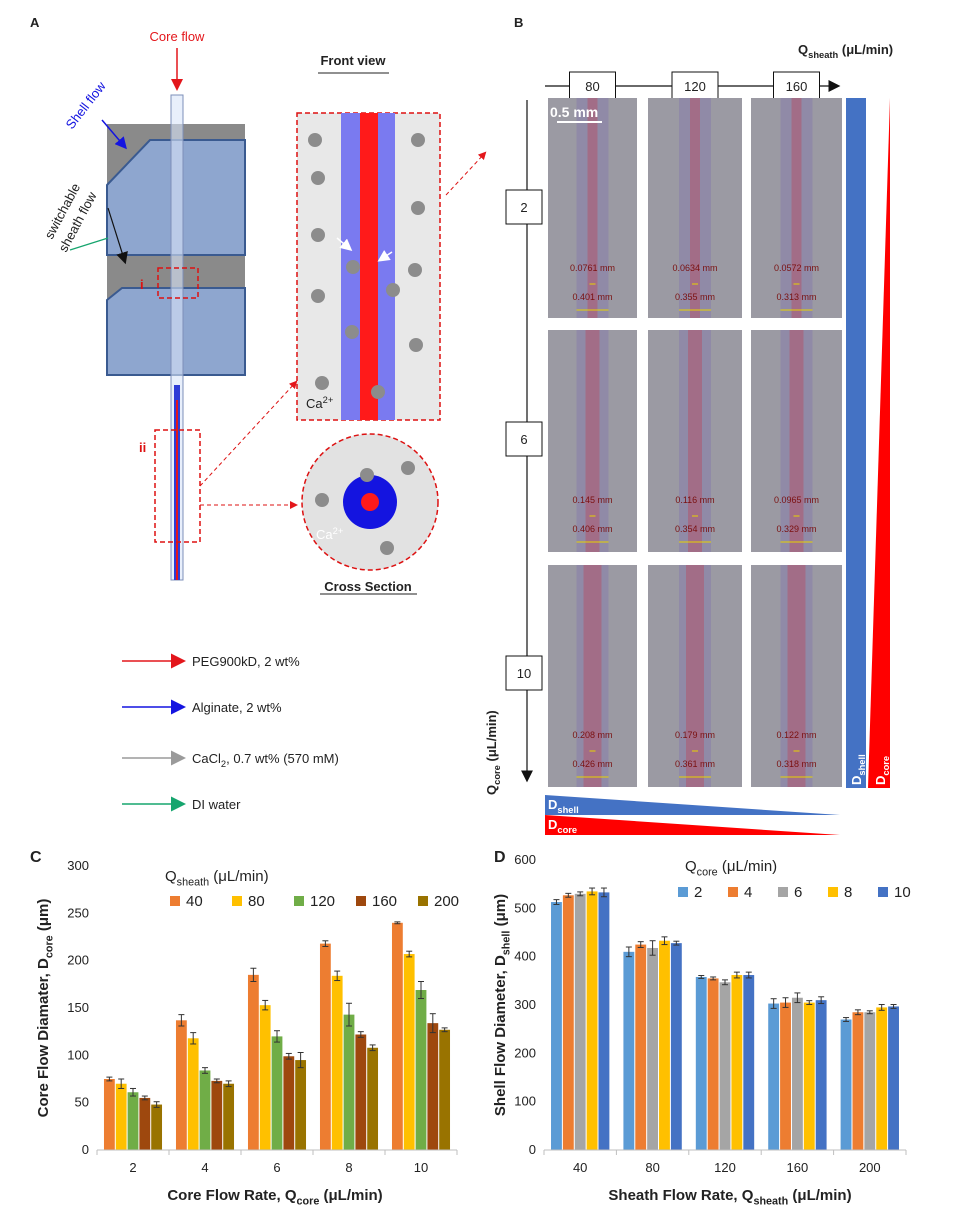  What do you see at coordinates (592, 86) in the screenshot?
I see `column-label-box` at bounding box center [592, 86].